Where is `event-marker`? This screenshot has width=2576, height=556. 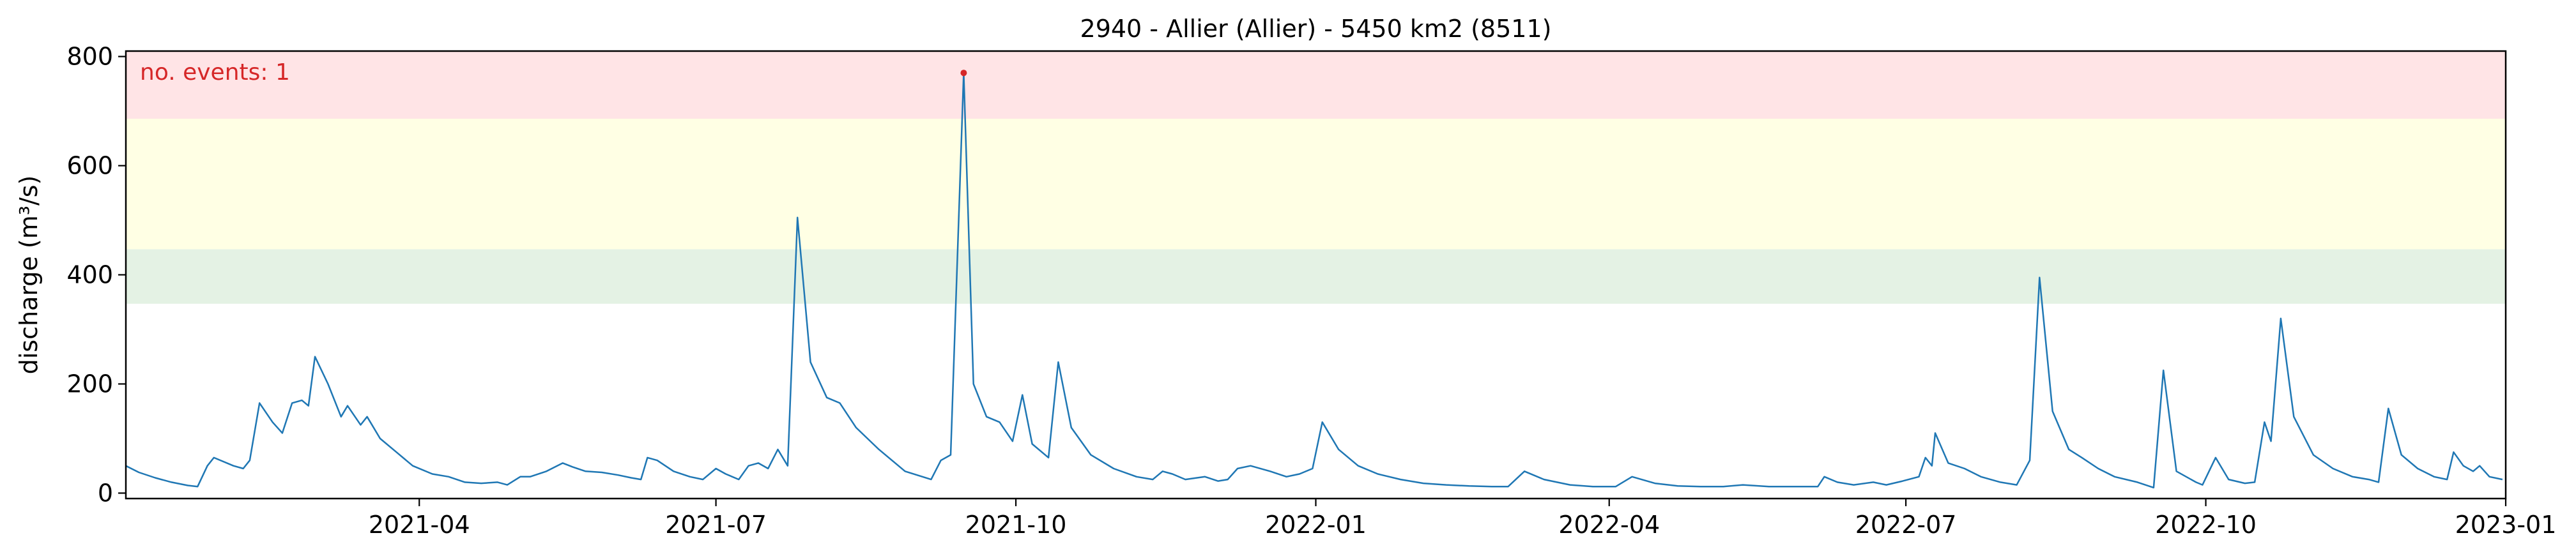 event-marker is located at coordinates (963, 74).